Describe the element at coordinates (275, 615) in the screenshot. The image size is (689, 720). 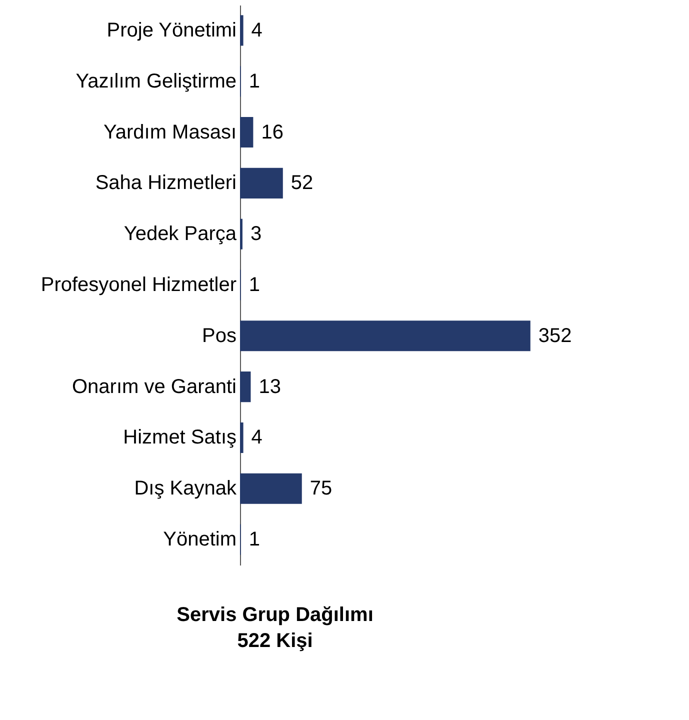
I see `text: Servis Grup Dağılımı` at that location.